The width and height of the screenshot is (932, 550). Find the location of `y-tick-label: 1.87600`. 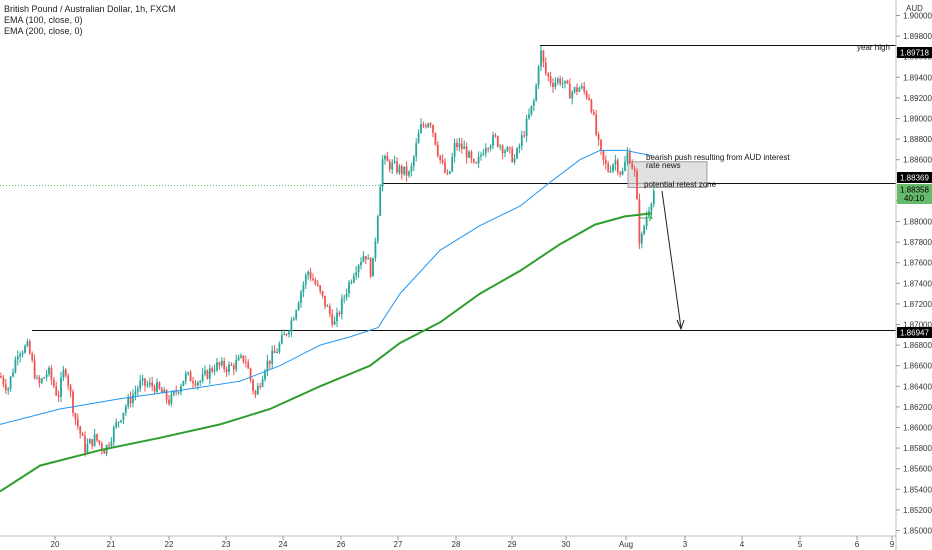

y-tick-label: 1.87600 is located at coordinates (917, 263).